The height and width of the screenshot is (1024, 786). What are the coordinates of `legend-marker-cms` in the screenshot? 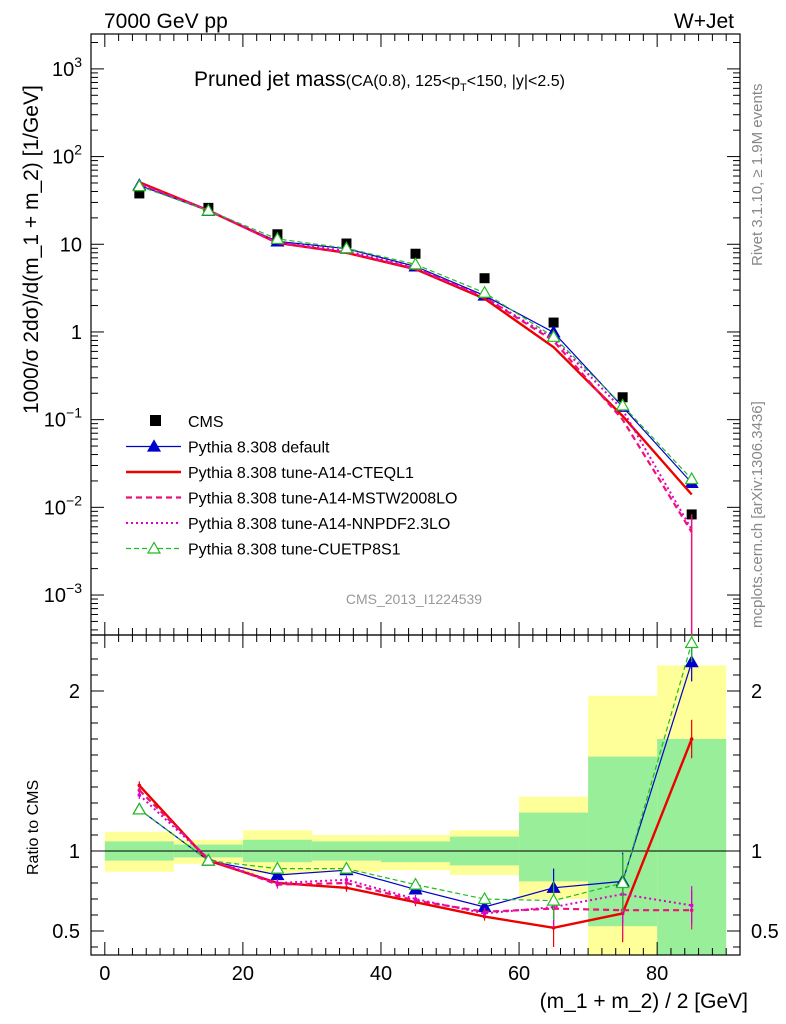 It's located at (155, 420).